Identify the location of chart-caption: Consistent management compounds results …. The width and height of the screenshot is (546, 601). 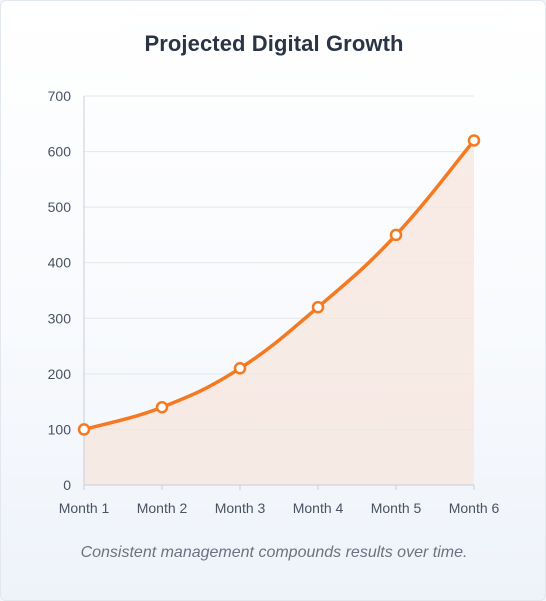
(274, 552).